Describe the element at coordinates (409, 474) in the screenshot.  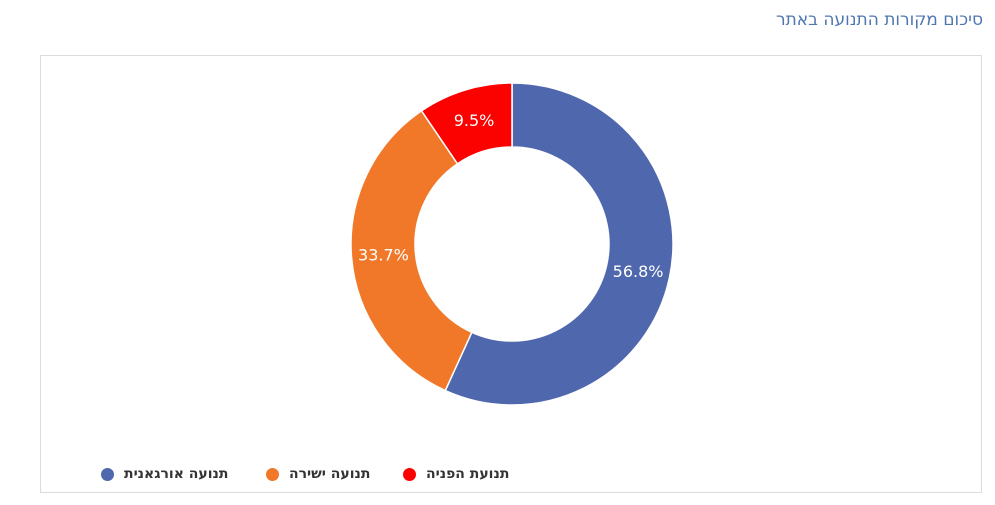
I see `legend-marker-referral` at that location.